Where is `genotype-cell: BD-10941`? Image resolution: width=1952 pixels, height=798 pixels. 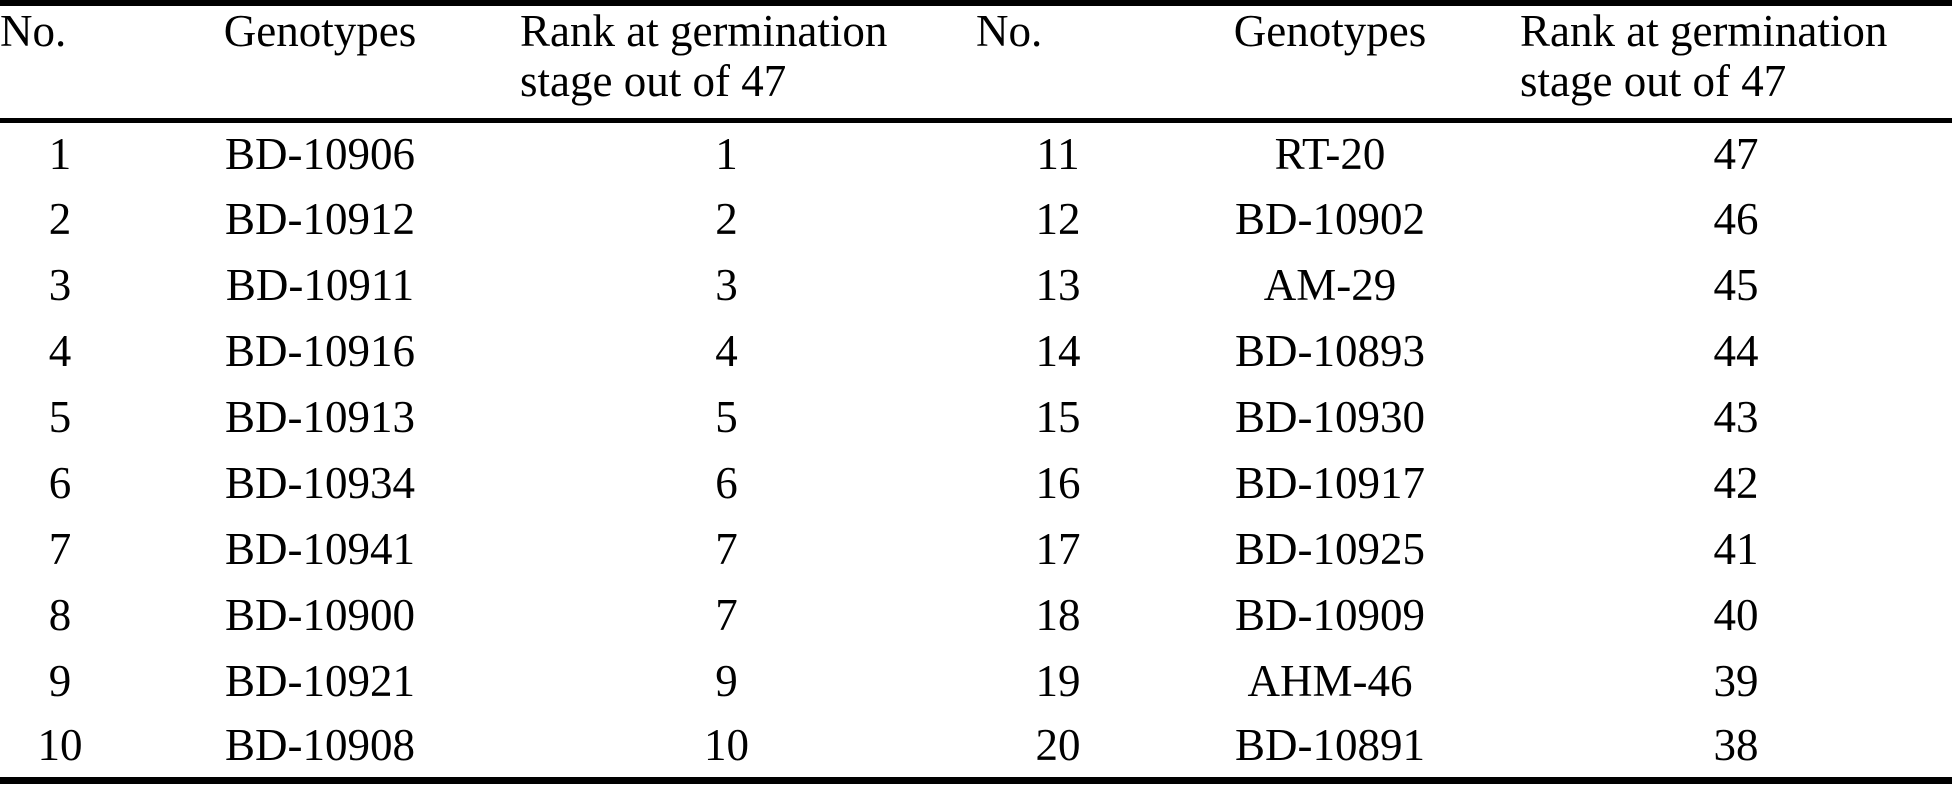
genotype-cell: BD-10941 is located at coordinates (320, 549).